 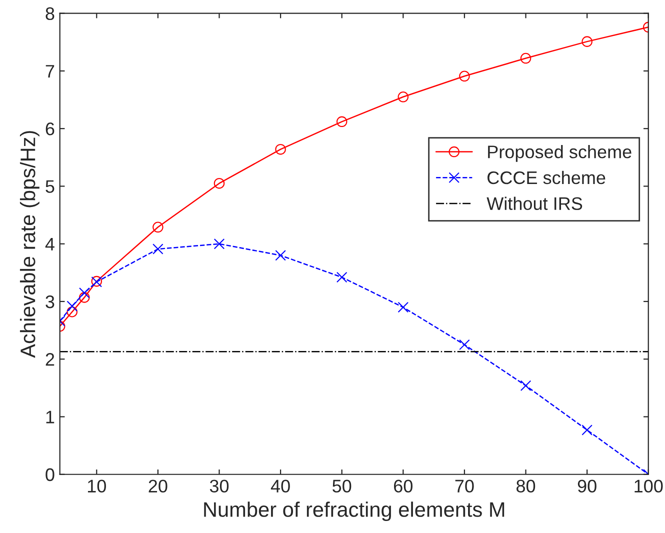 What do you see at coordinates (50, 359) in the screenshot?
I see `y-tick-label: 2` at bounding box center [50, 359].